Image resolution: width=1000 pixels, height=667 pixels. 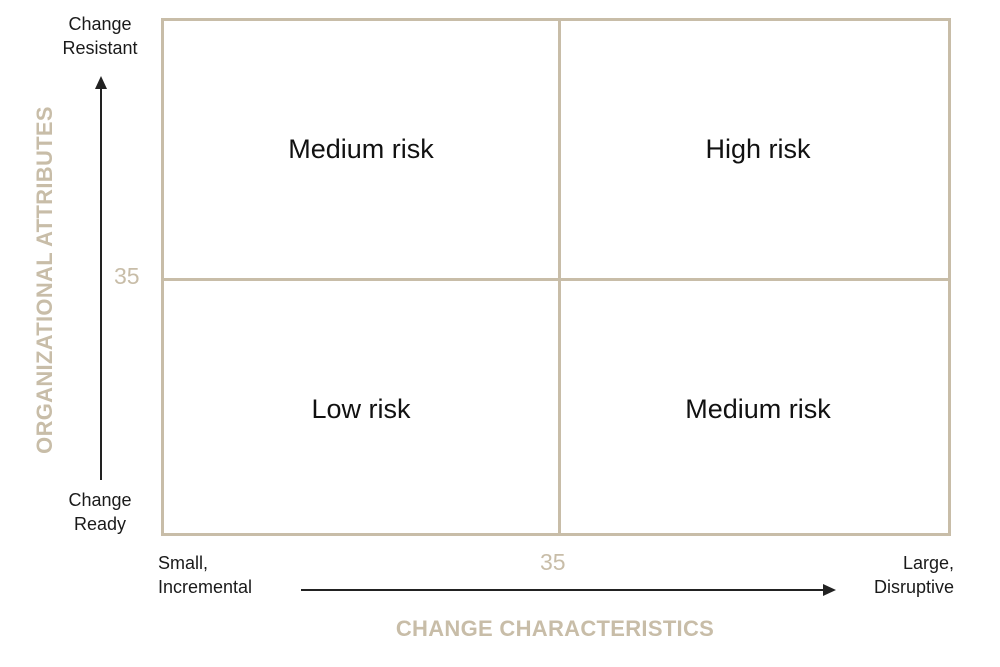 What do you see at coordinates (556, 279) in the screenshot?
I see `horizontal-divider` at bounding box center [556, 279].